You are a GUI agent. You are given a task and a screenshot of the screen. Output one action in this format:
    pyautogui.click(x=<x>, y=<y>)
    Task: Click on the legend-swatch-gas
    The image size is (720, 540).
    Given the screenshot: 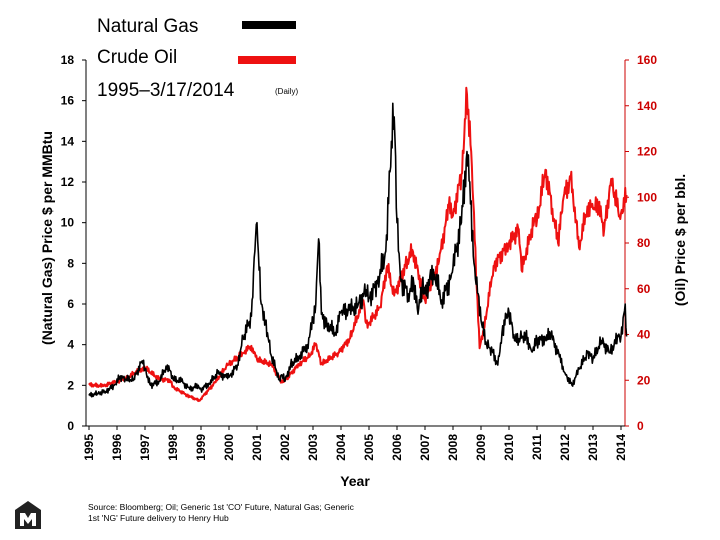 What is the action you would take?
    pyautogui.click(x=269, y=25)
    